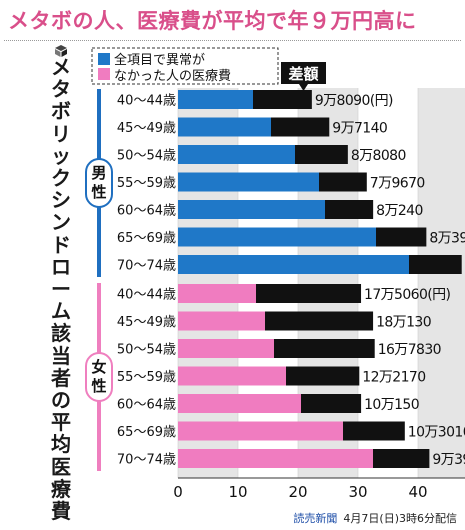 Image resolution: width=465 pixels, height=530 pixels. What do you see at coordinates (315, 518) in the screenshot?
I see `credit-source: 読売新聞` at bounding box center [315, 518].